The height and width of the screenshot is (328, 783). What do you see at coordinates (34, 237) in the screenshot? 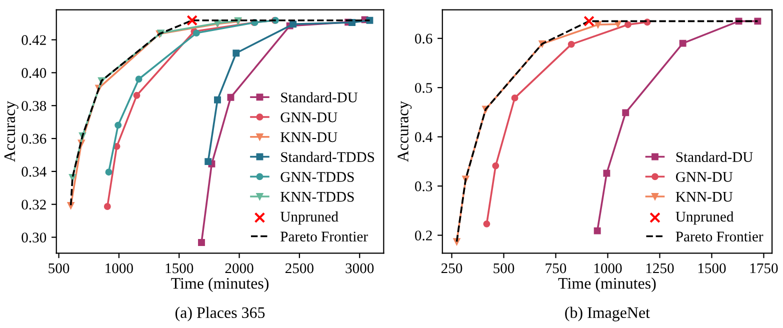
I see `y-tick-label: 0.30` at bounding box center [34, 237].